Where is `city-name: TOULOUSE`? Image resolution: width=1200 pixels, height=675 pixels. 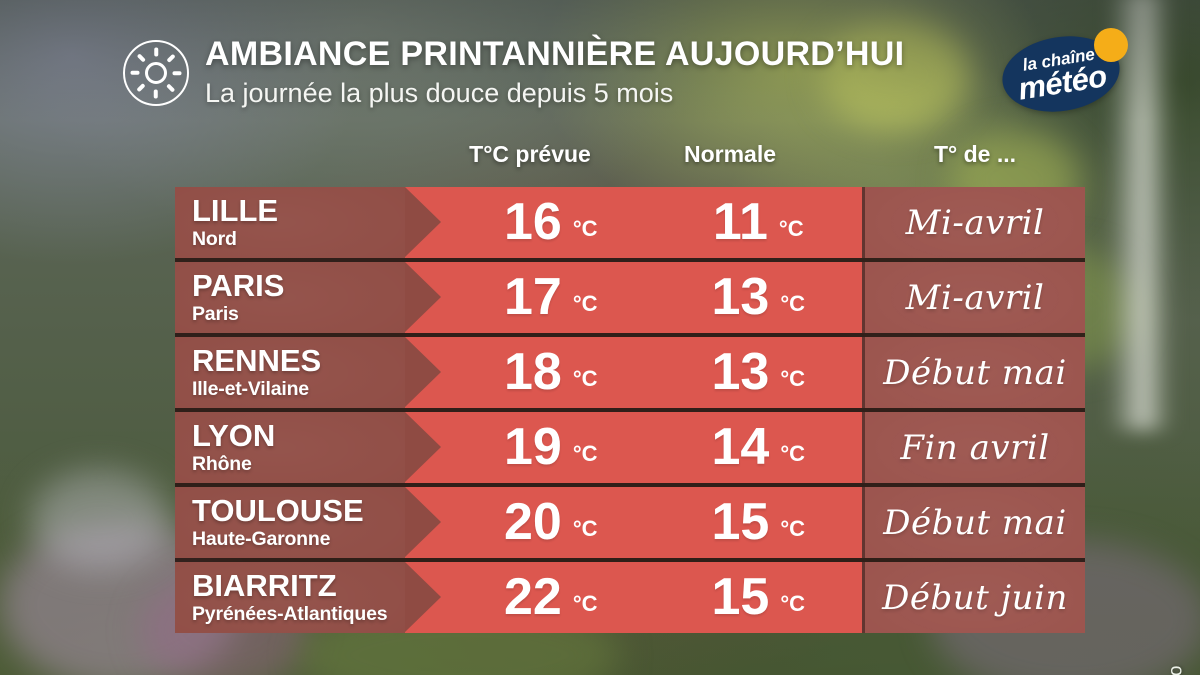 city-name: TOULOUSE is located at coordinates (278, 511).